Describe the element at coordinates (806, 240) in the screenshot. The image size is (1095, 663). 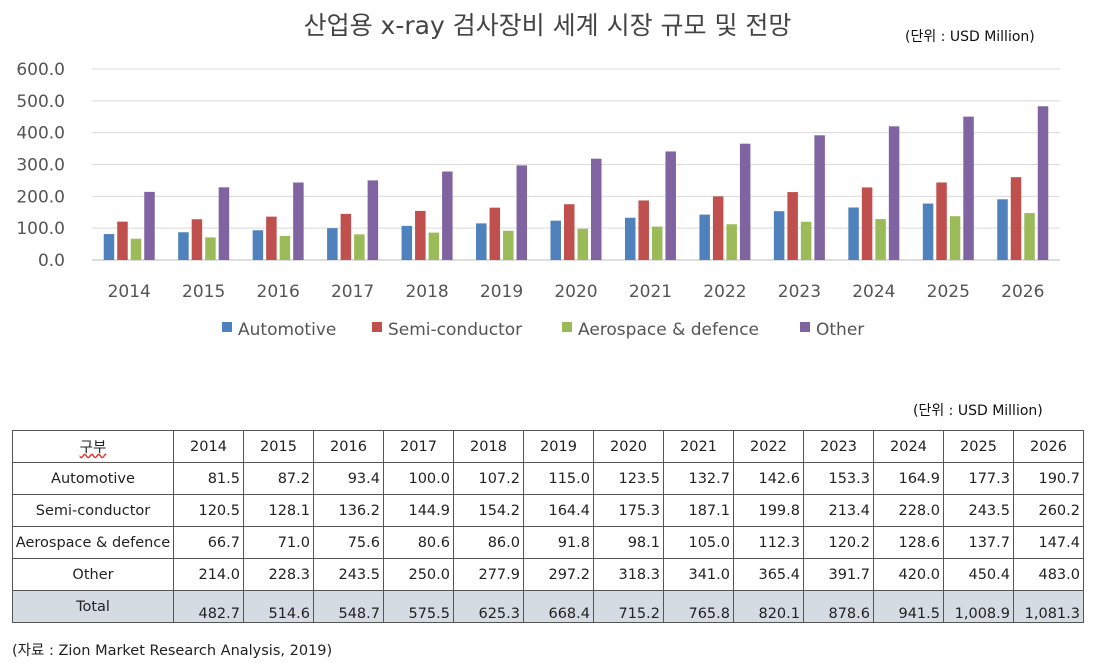
I see `bar-aerospace-defence-2023` at that location.